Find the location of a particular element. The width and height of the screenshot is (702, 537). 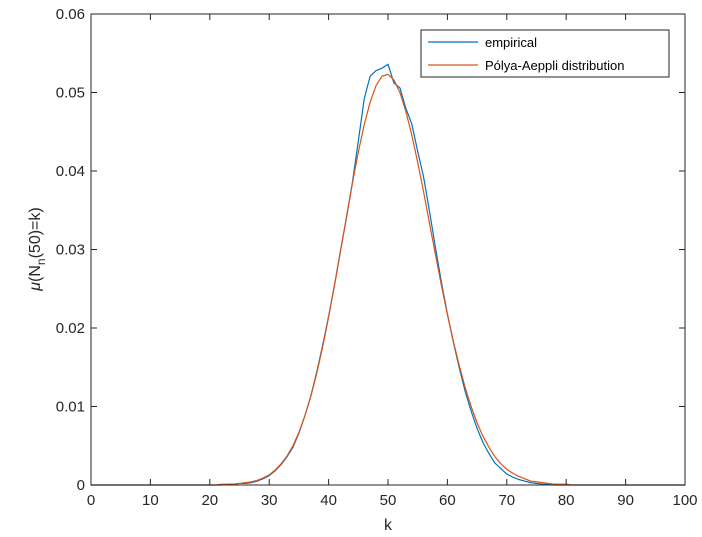

y-axis-label-prefix: μ is located at coordinates (35, 287).